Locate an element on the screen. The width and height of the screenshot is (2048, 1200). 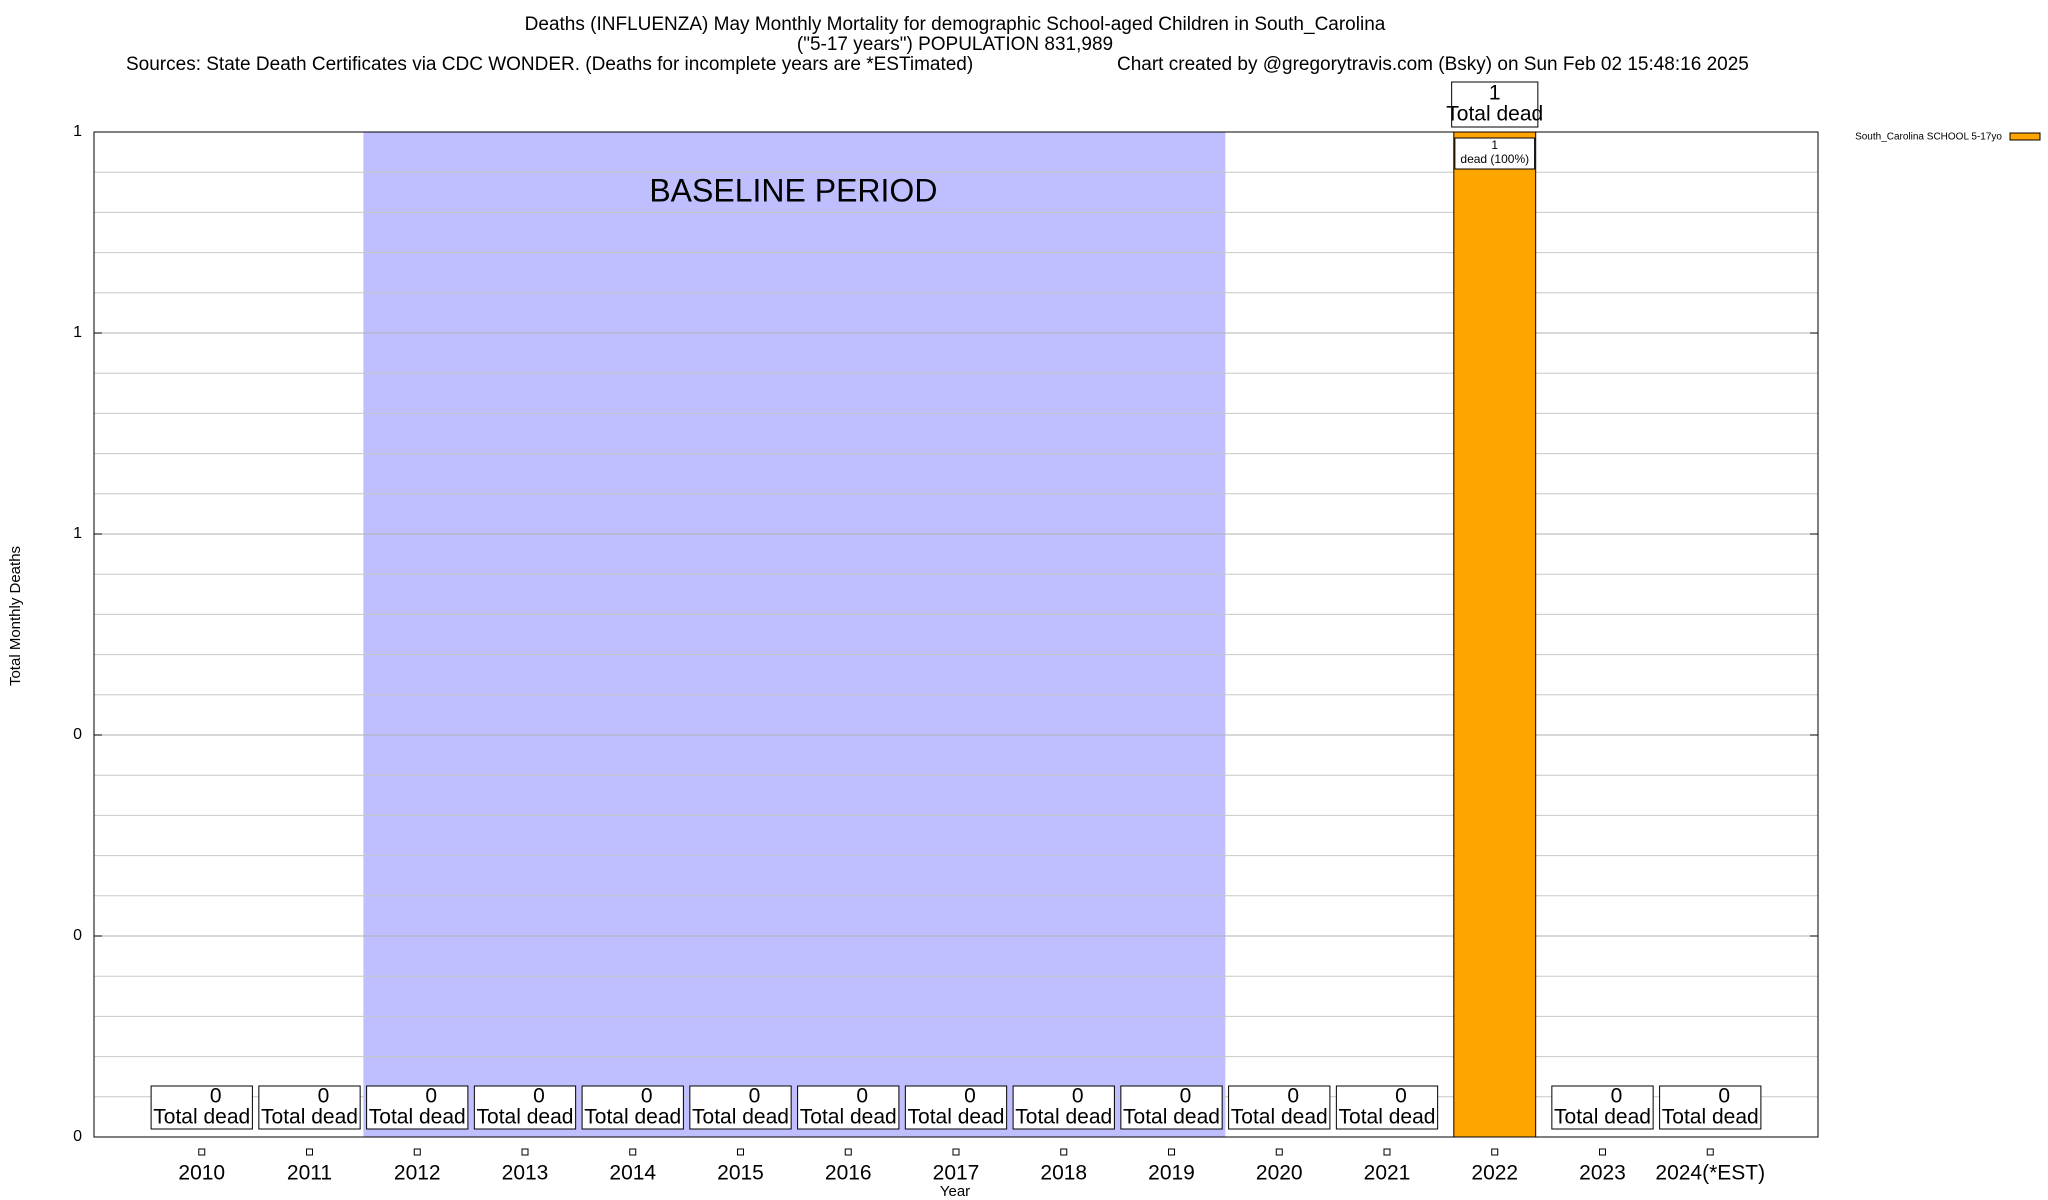
x-tick-label: 2024(*EST) is located at coordinates (1710, 1173).